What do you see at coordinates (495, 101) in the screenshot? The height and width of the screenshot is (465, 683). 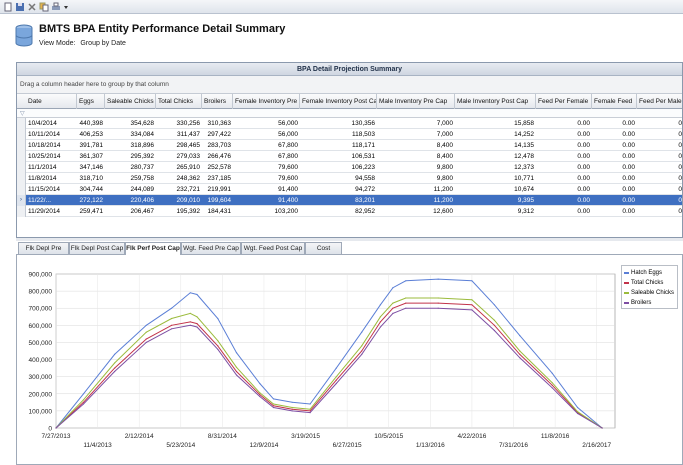 I see `column-header: Male Inventory Post Cap` at bounding box center [495, 101].